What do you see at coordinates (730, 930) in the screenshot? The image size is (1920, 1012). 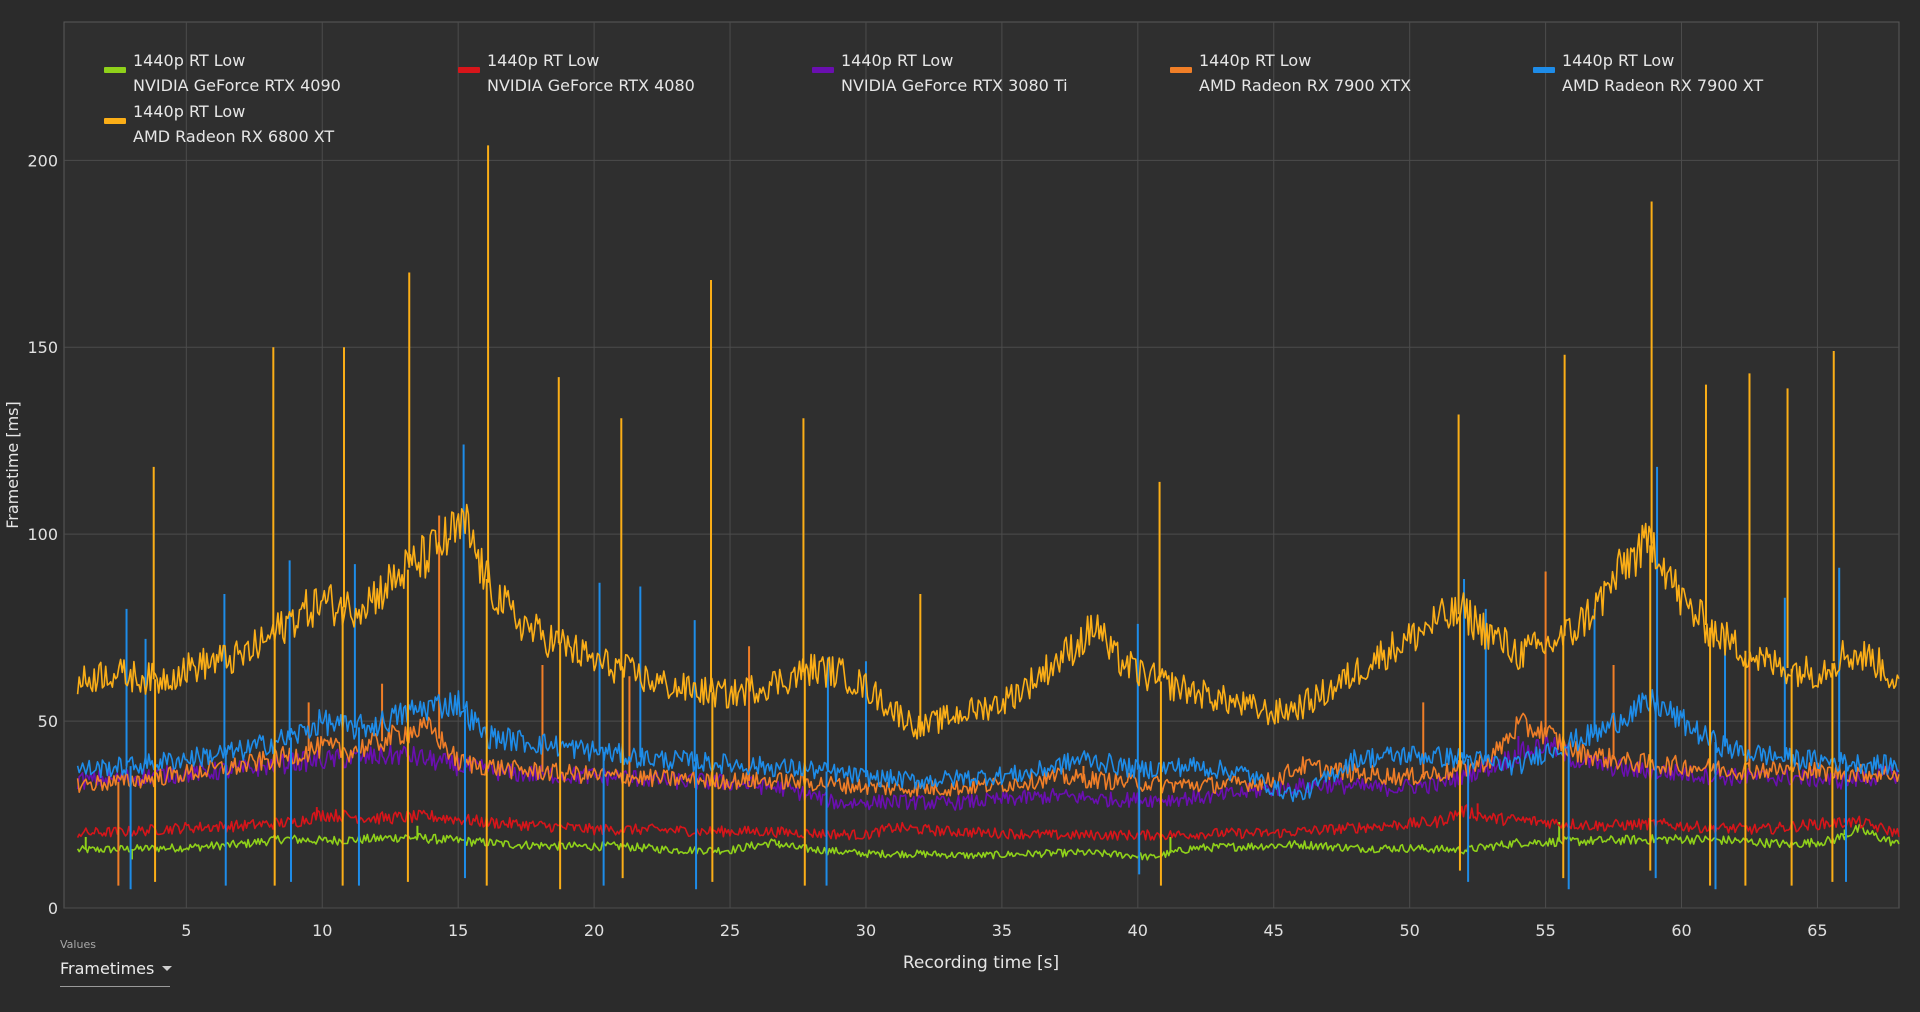 I see `x-tick-label: 25` at bounding box center [730, 930].